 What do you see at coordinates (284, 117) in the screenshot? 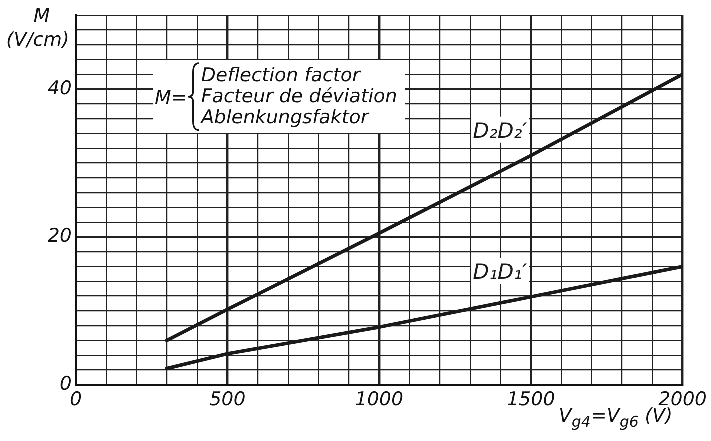
I see `annotation: Ablenkungsfaktor` at bounding box center [284, 117].